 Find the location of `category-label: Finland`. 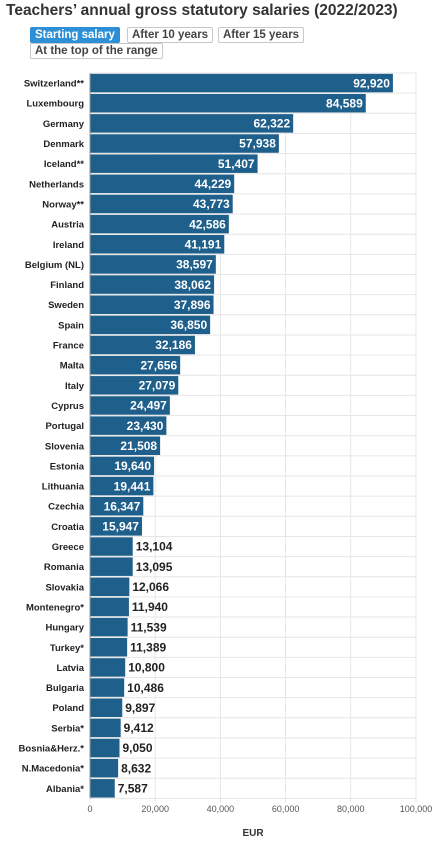

category-label: Finland is located at coordinates (67, 285).